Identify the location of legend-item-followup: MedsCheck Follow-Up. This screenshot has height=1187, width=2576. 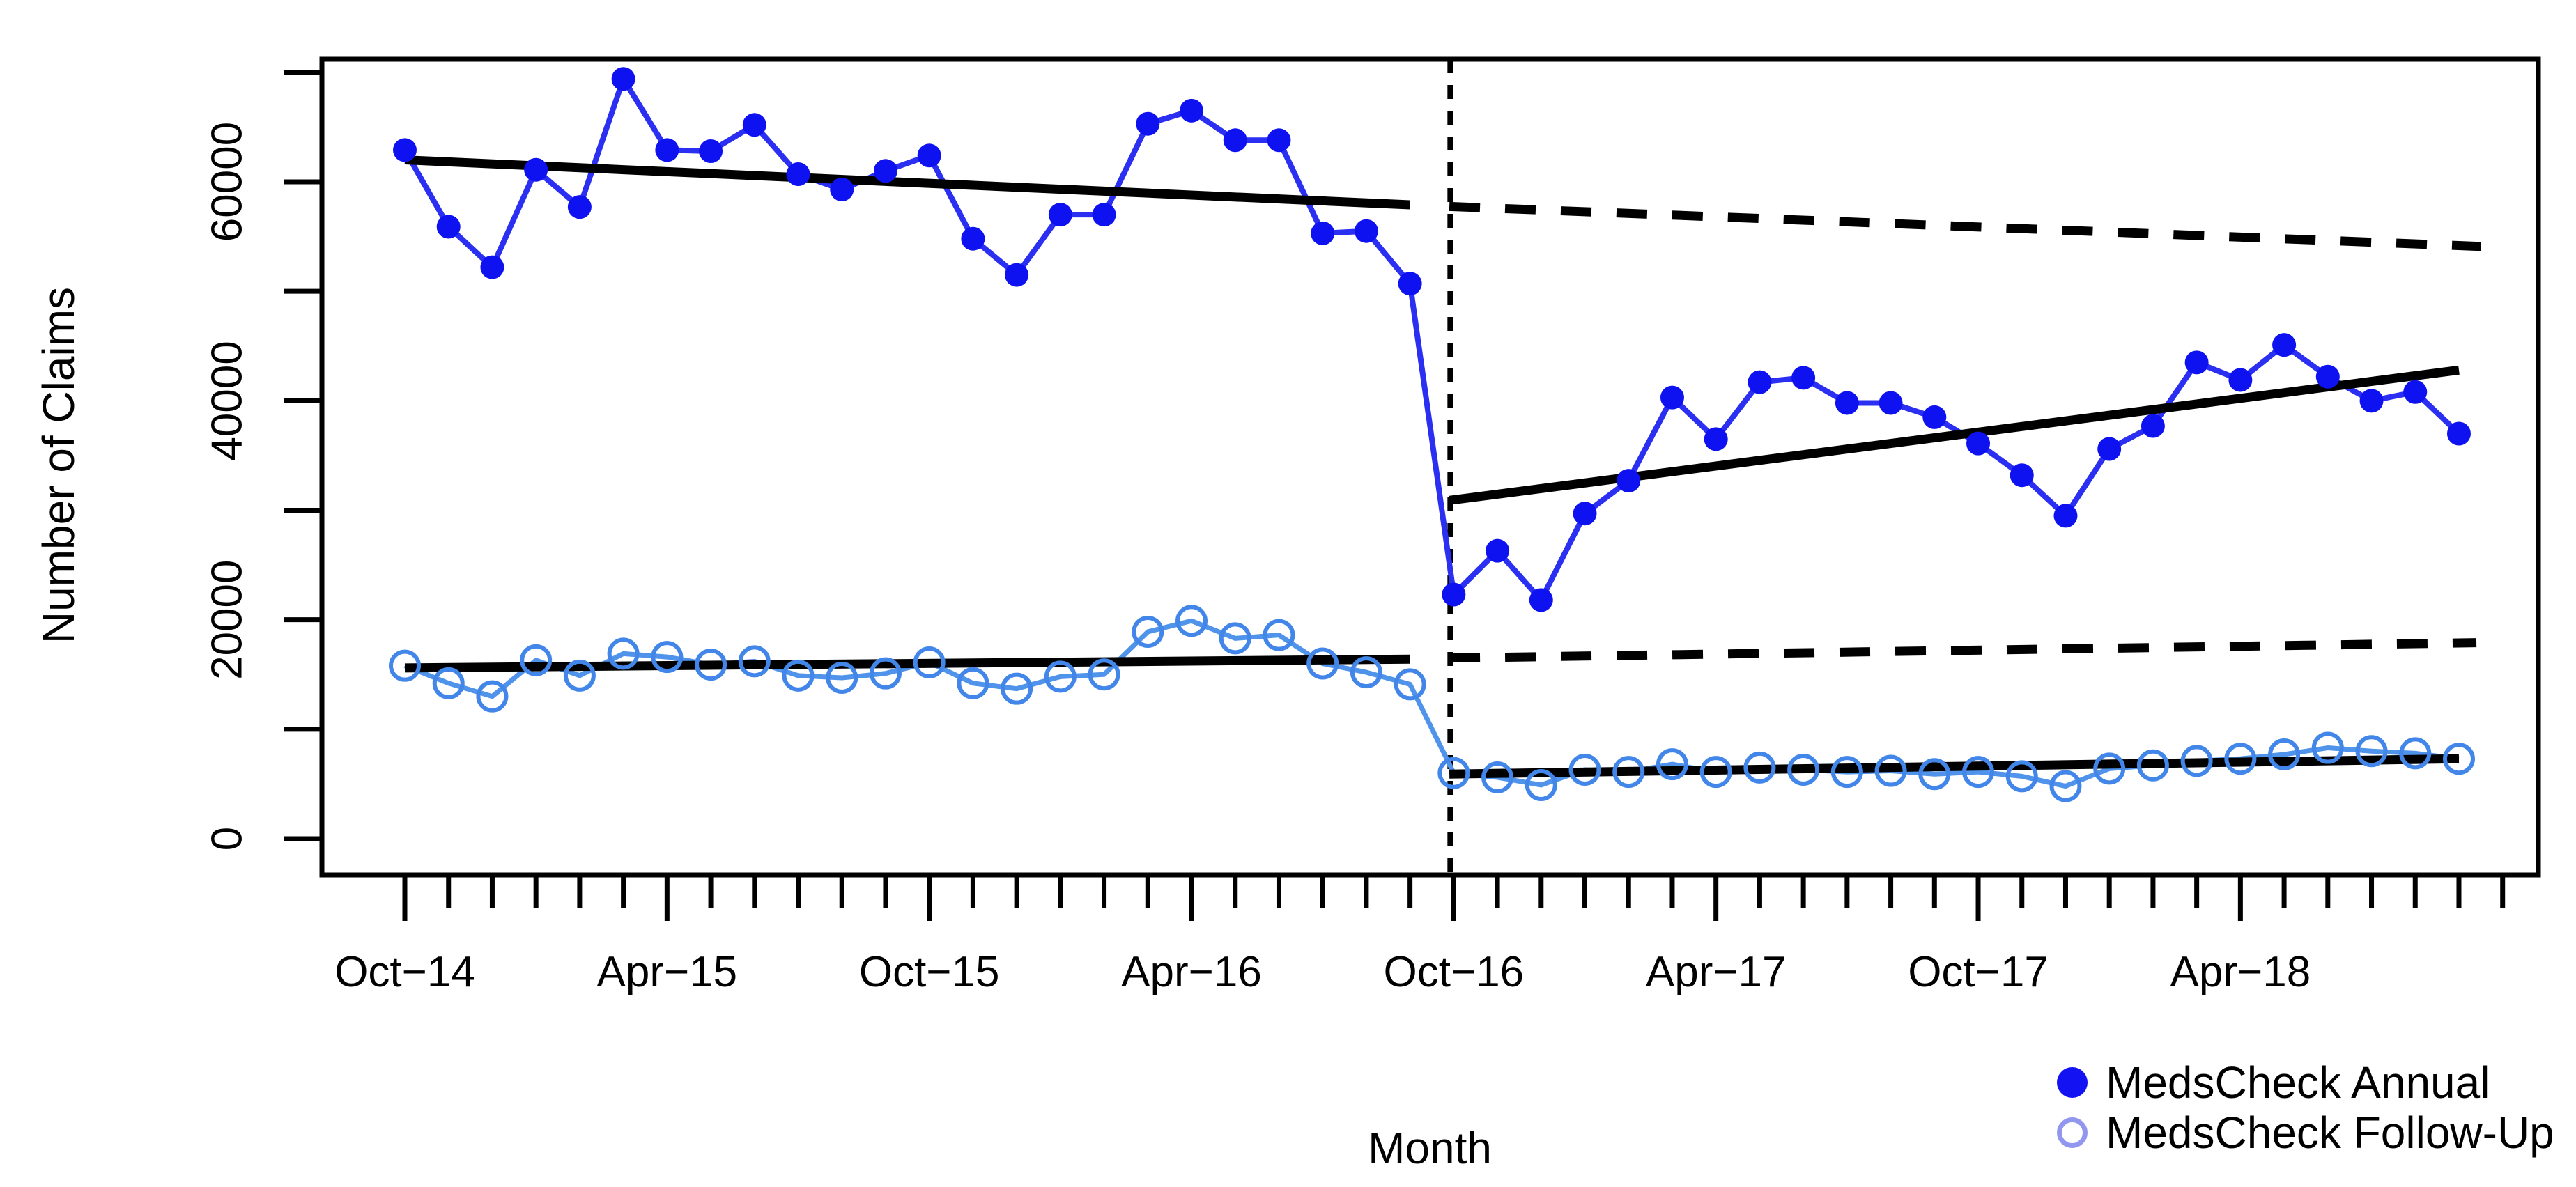
(2305, 1133).